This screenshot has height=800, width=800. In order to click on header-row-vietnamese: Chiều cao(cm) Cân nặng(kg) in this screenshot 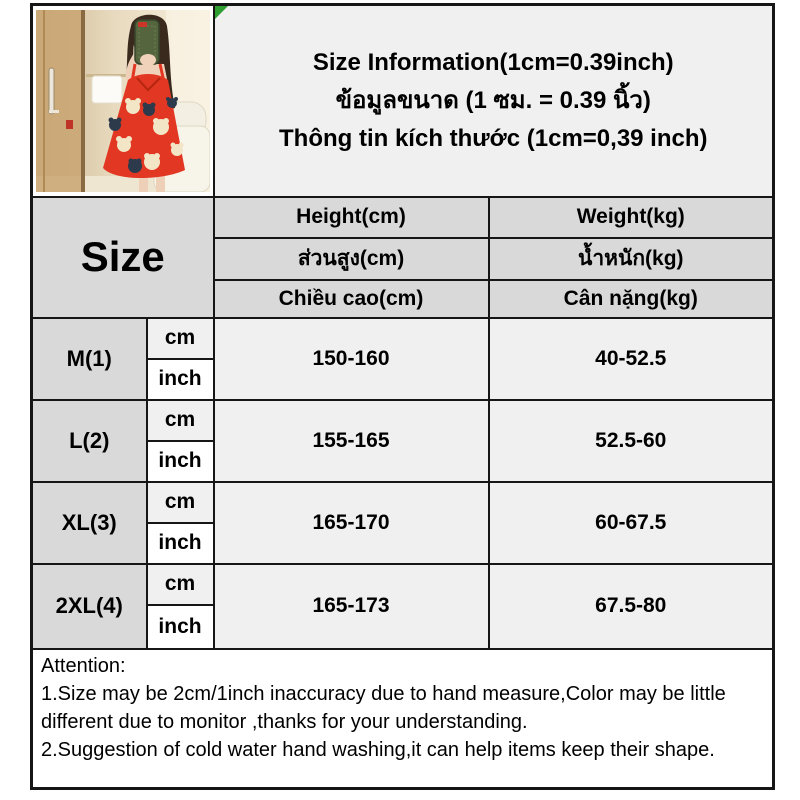, I will do `click(403, 298)`.